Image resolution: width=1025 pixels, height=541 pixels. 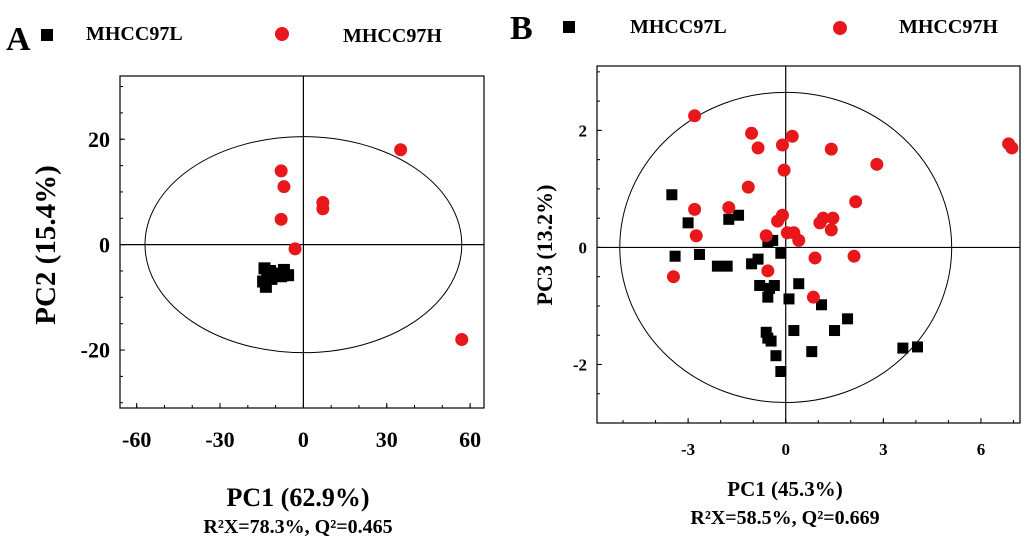 What do you see at coordinates (387, 439) in the screenshot?
I see `panel-a-x-tick-label: 30` at bounding box center [387, 439].